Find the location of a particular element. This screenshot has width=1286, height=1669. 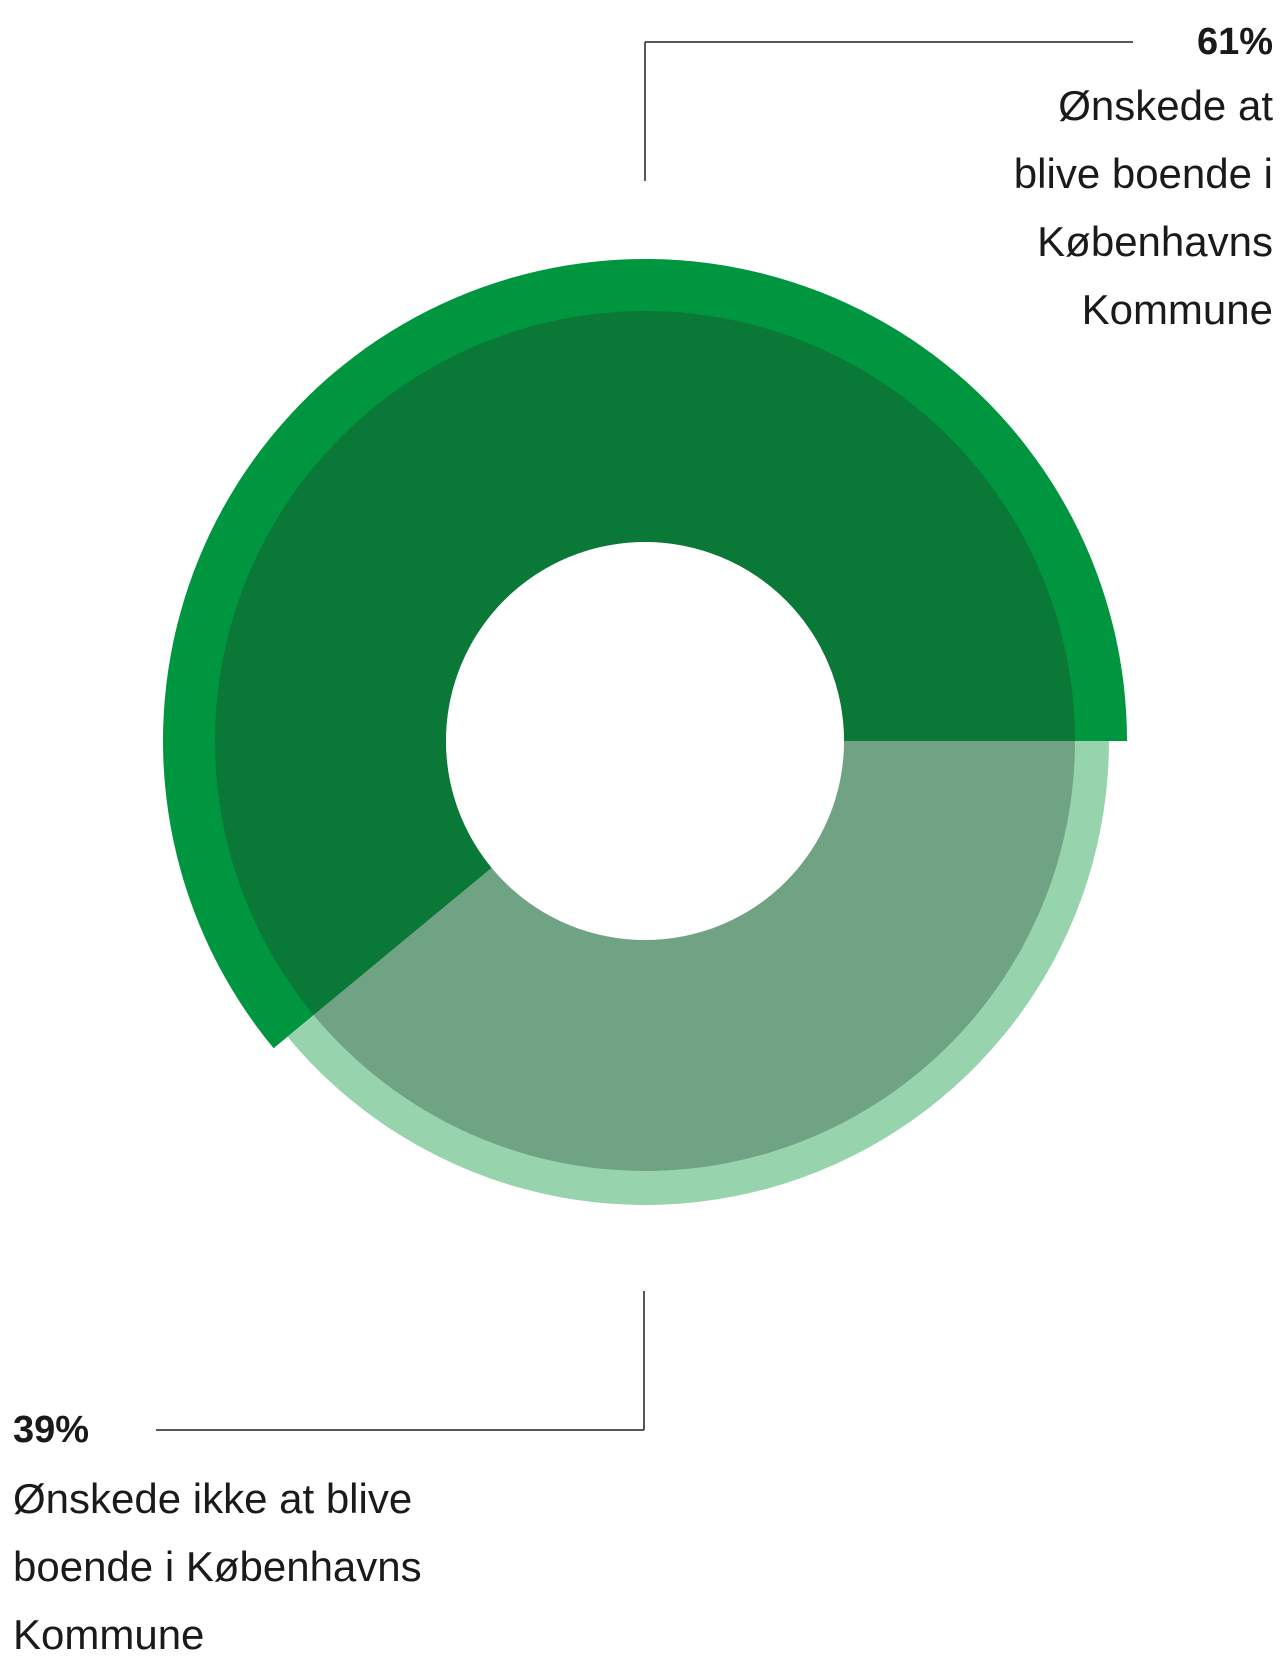

value-label: 39% is located at coordinates (51, 1430).